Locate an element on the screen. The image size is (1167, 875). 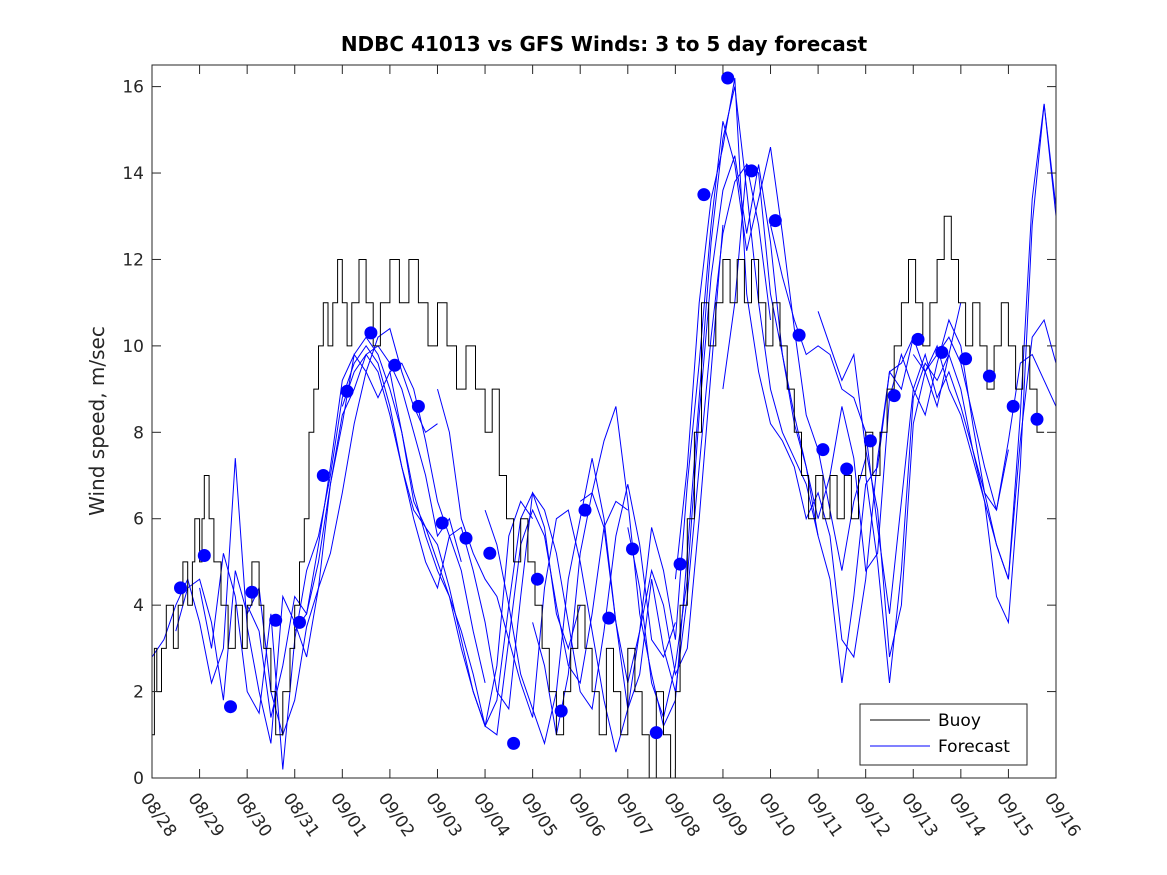
legend-buoy-label: Buoy is located at coordinates (959, 721).